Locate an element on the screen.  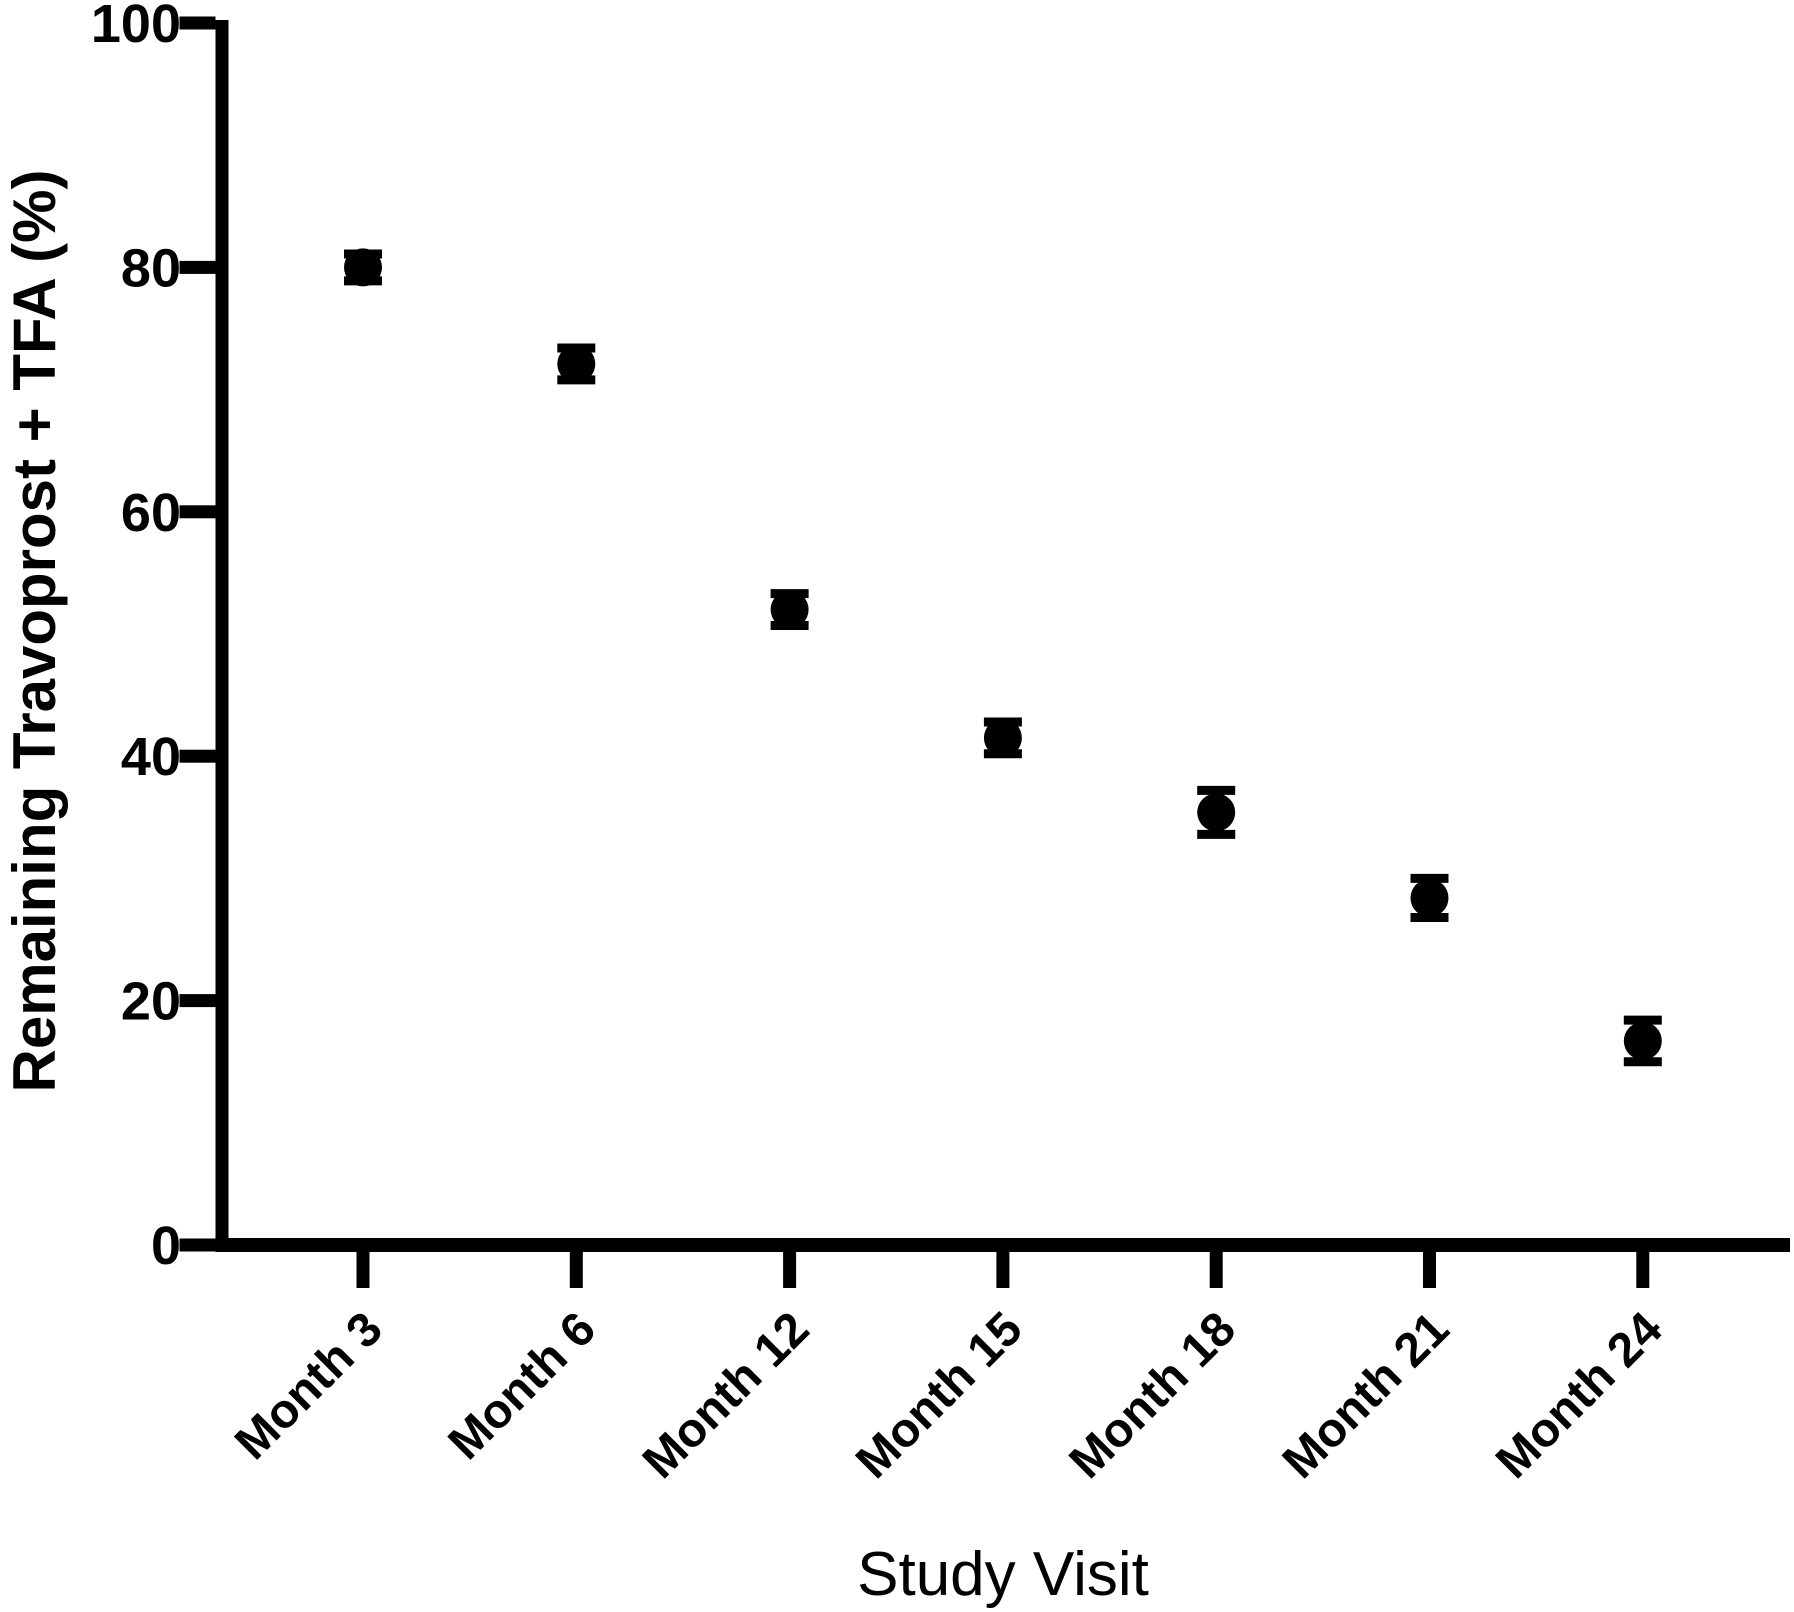
x-tick-label: Month 3 is located at coordinates (309, 1386).